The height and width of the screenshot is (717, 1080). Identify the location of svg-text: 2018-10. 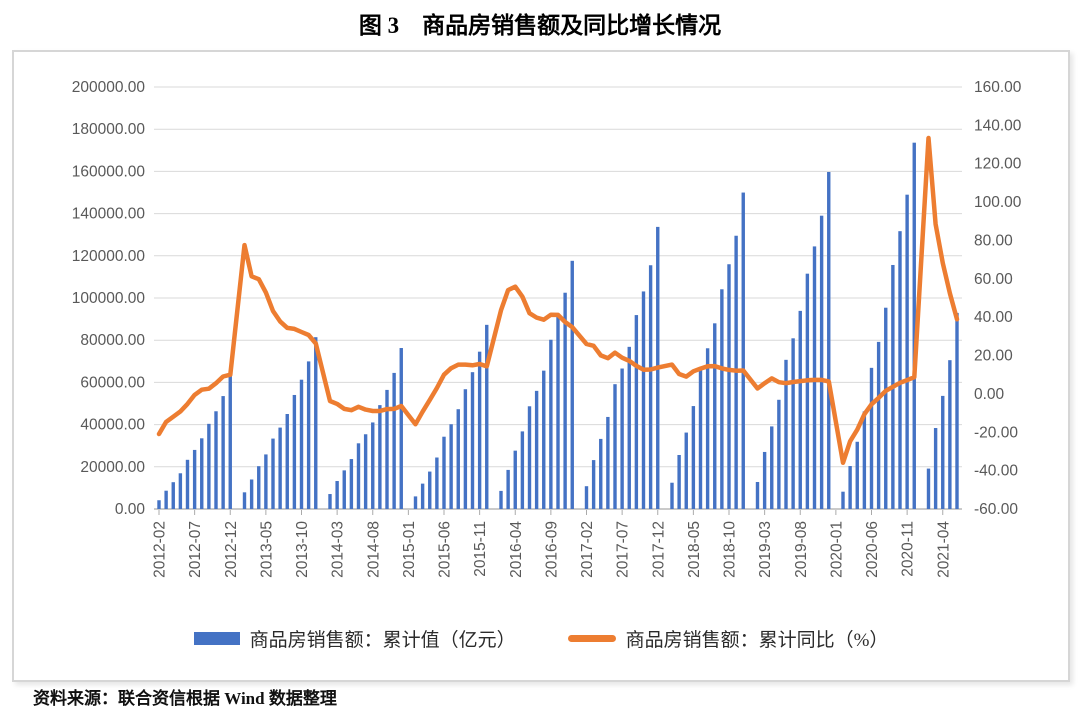
(730, 549).